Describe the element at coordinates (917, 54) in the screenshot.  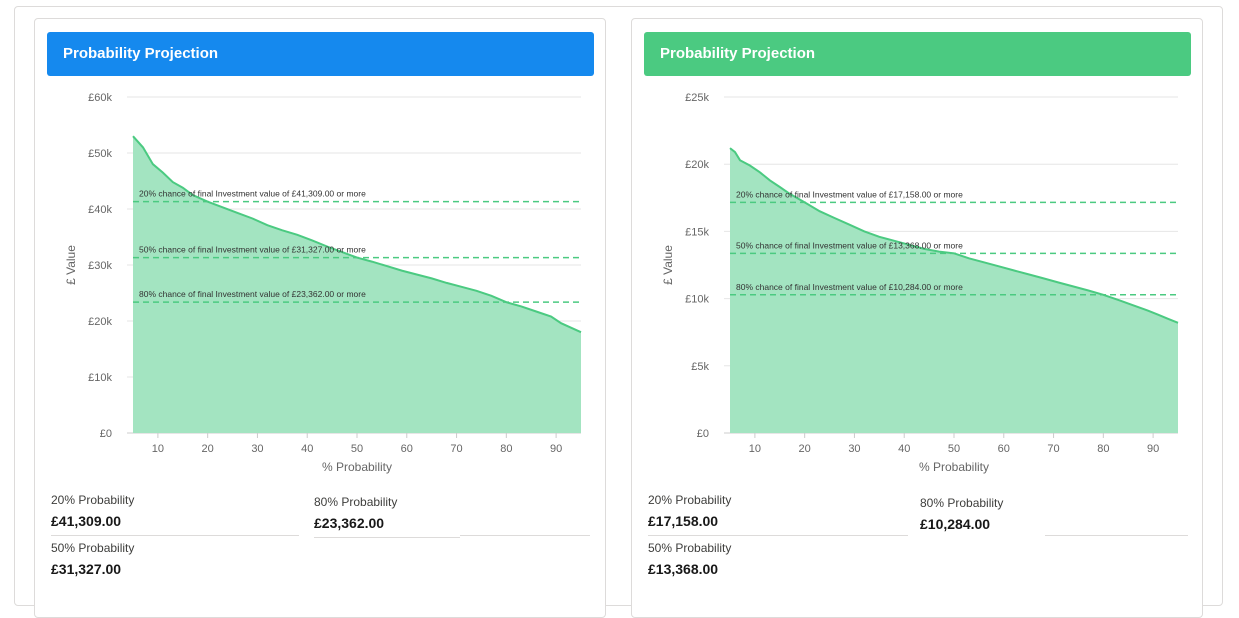
I see `card-header-right: Probability Projection` at that location.